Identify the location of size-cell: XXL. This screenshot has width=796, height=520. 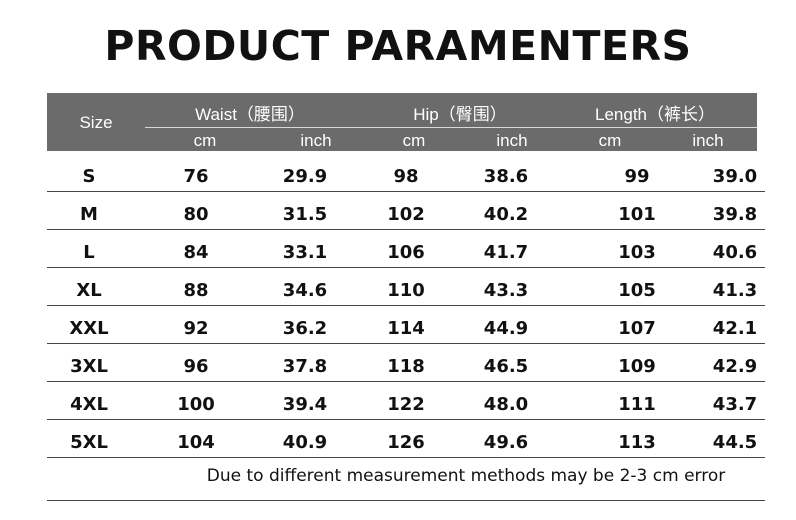
(89, 328).